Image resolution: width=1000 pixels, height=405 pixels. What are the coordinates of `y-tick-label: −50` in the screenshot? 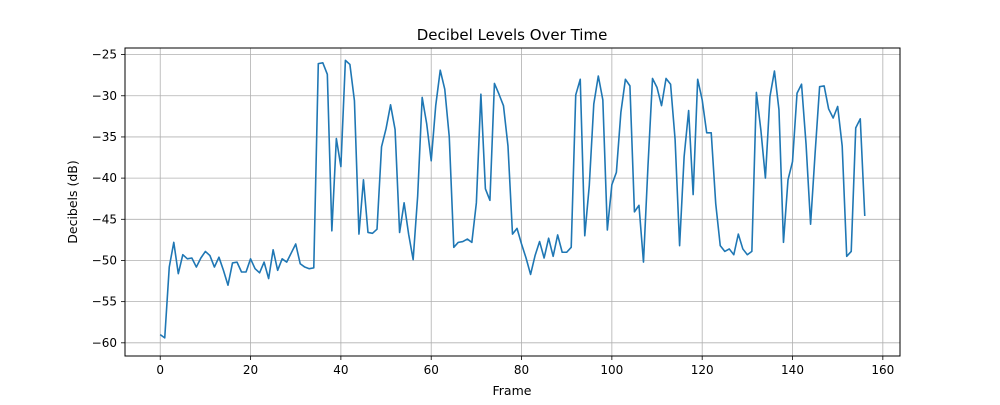 It's located at (104, 260).